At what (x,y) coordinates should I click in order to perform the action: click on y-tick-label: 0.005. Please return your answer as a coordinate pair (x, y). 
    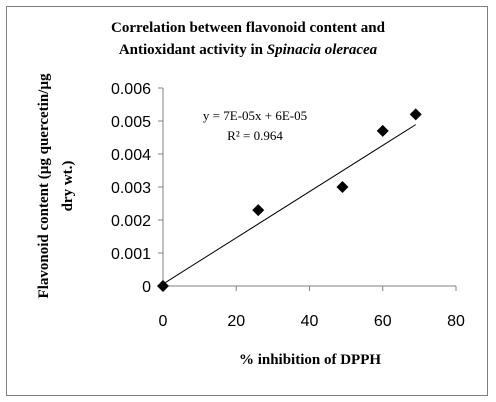
    Looking at the image, I should click on (131, 122).